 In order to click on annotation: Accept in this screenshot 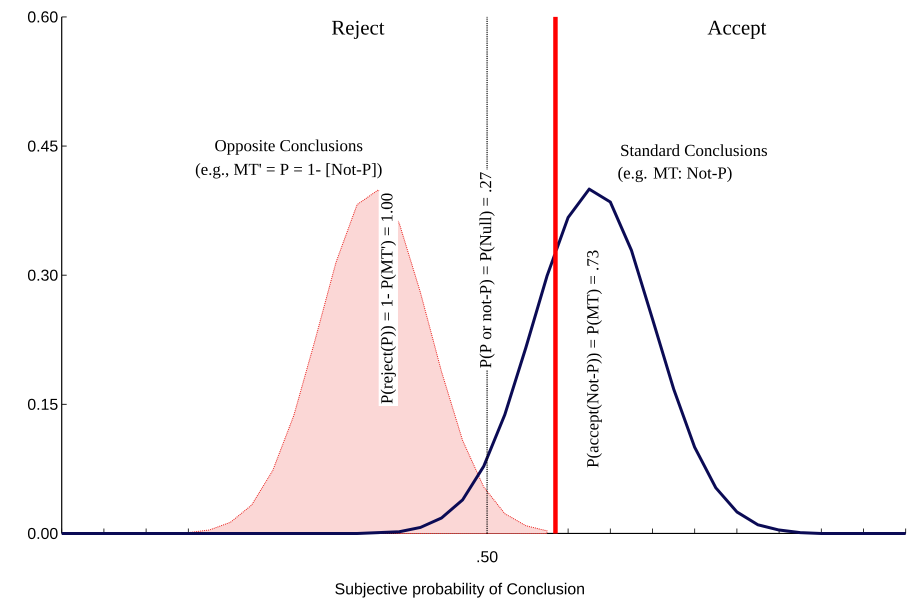, I will do `click(737, 29)`.